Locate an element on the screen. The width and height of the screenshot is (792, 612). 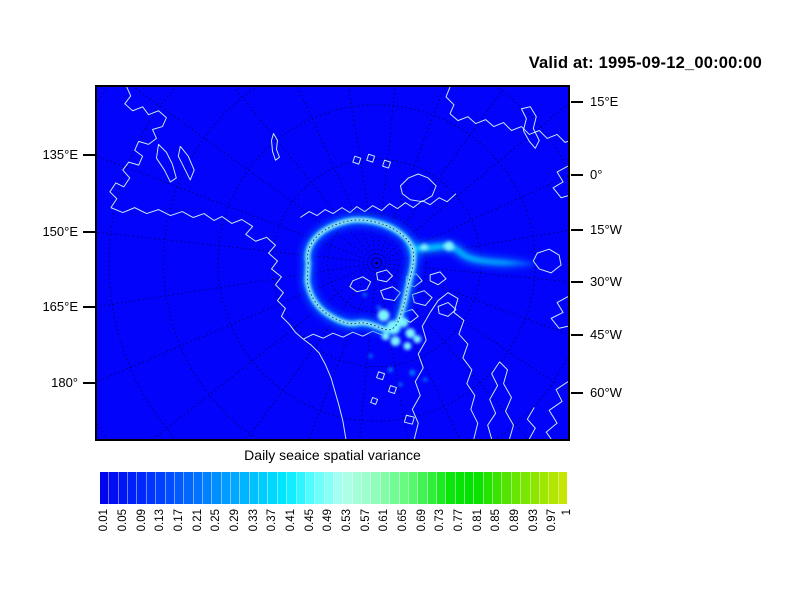
right-axis-label: 30°W is located at coordinates (606, 281).